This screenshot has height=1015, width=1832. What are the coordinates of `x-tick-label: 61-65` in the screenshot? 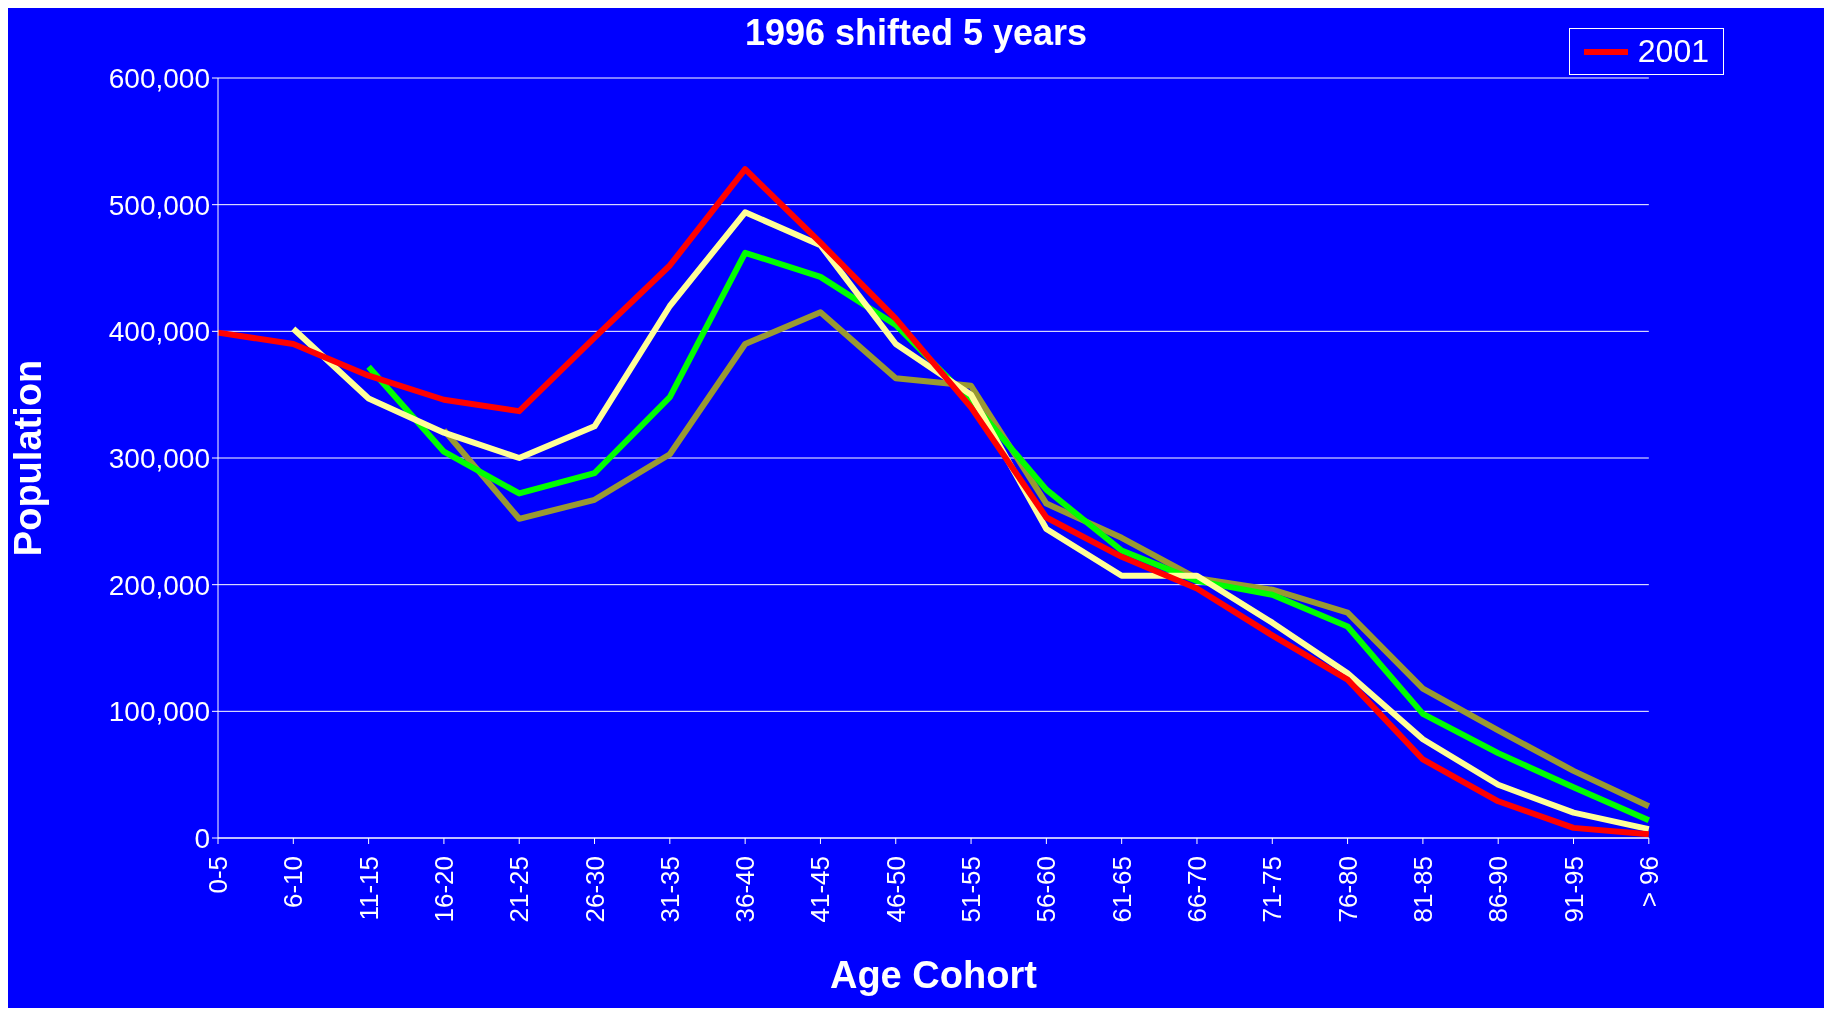 It's located at (1121, 889).